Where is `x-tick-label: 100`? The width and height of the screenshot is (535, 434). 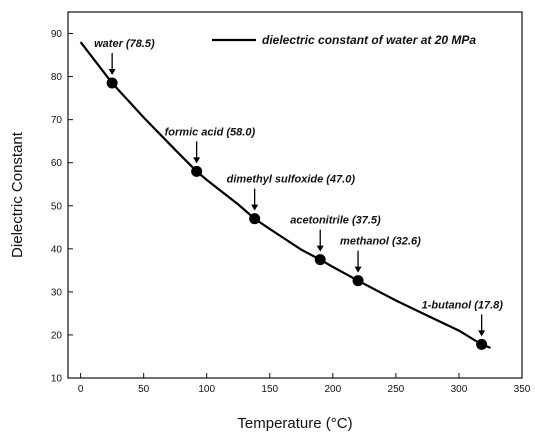
x-tick-label: 100 is located at coordinates (206, 389).